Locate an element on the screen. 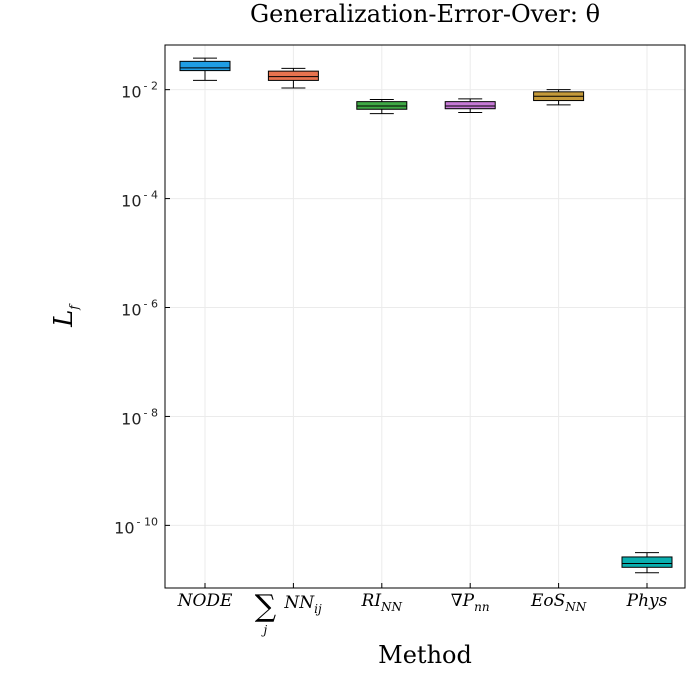 This screenshot has width=699, height=700. x-tick-label: Phys is located at coordinates (647, 601).